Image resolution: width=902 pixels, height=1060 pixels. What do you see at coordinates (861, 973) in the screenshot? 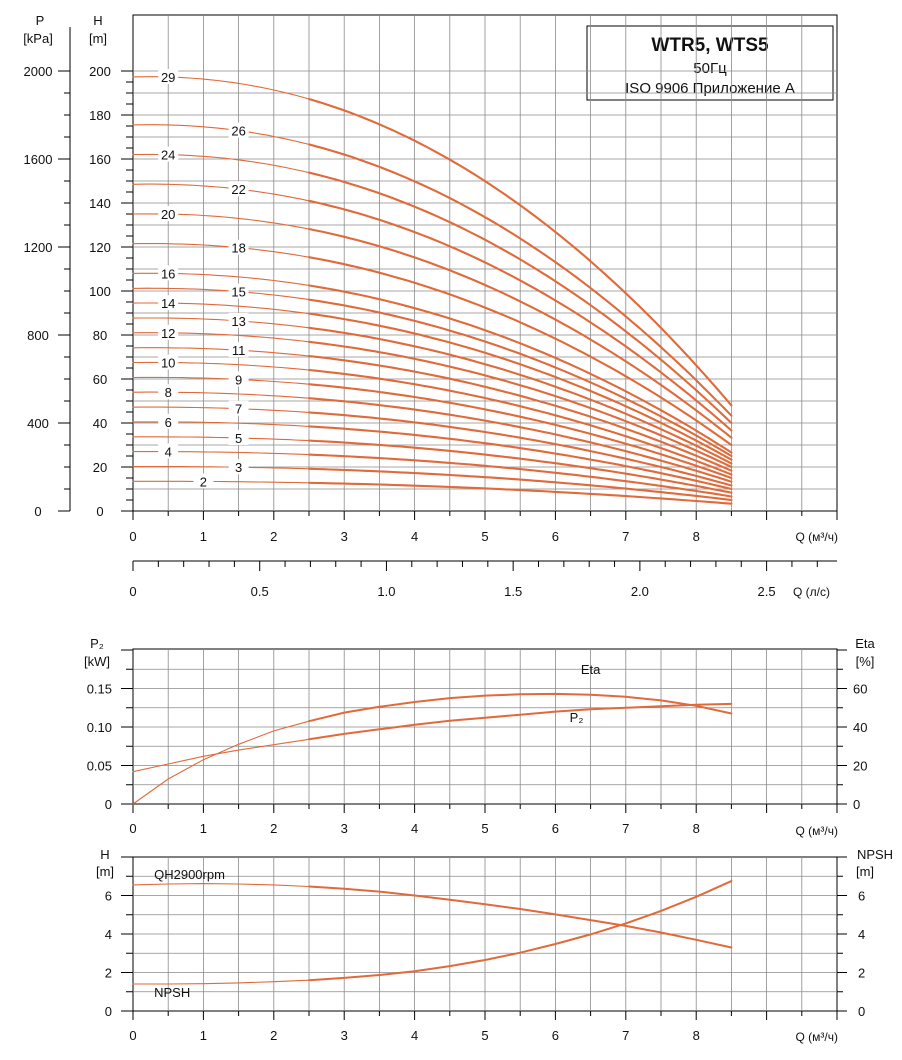
I see `npsh-tick-label: 2` at bounding box center [861, 973].